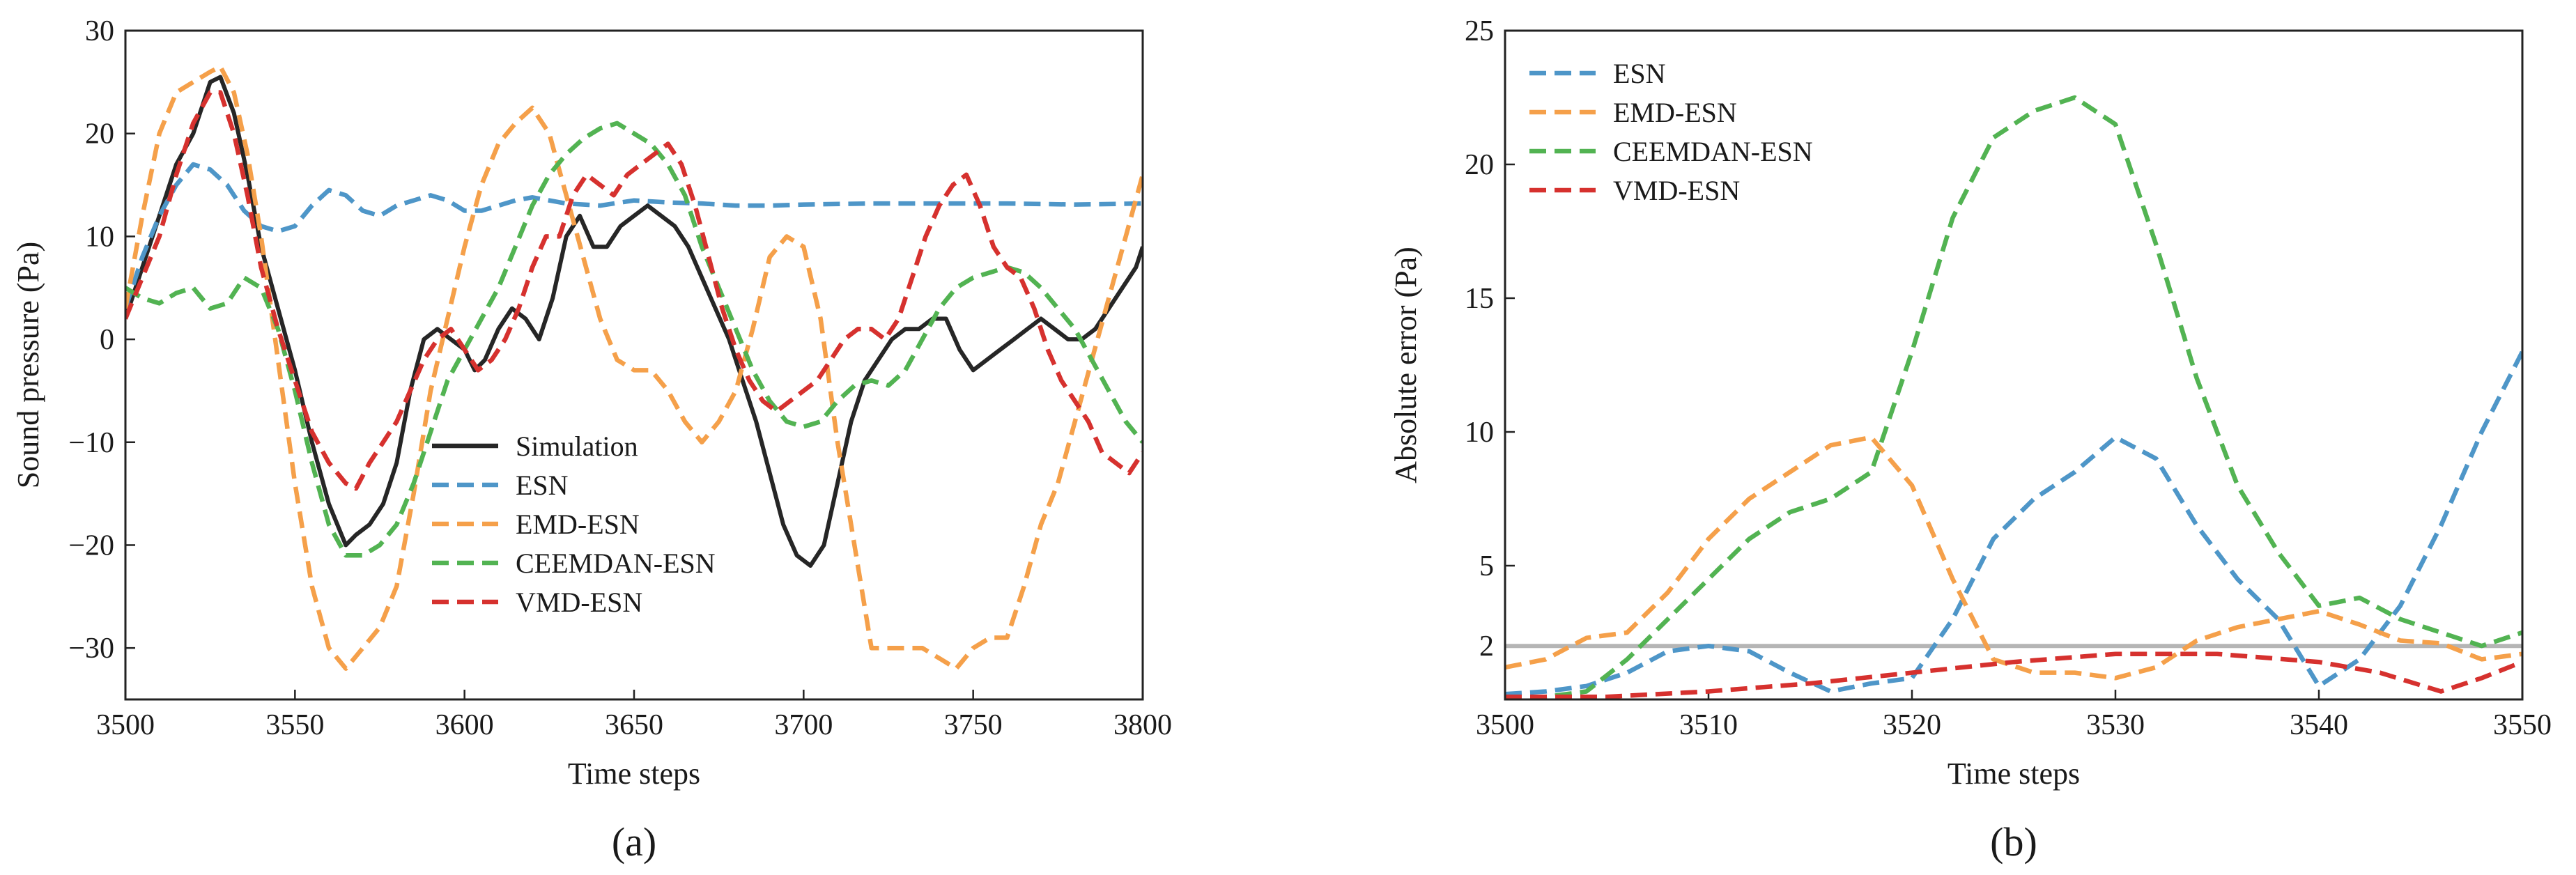  Describe the element at coordinates (464, 725) in the screenshot. I see `x-tick-label: 3600` at that location.